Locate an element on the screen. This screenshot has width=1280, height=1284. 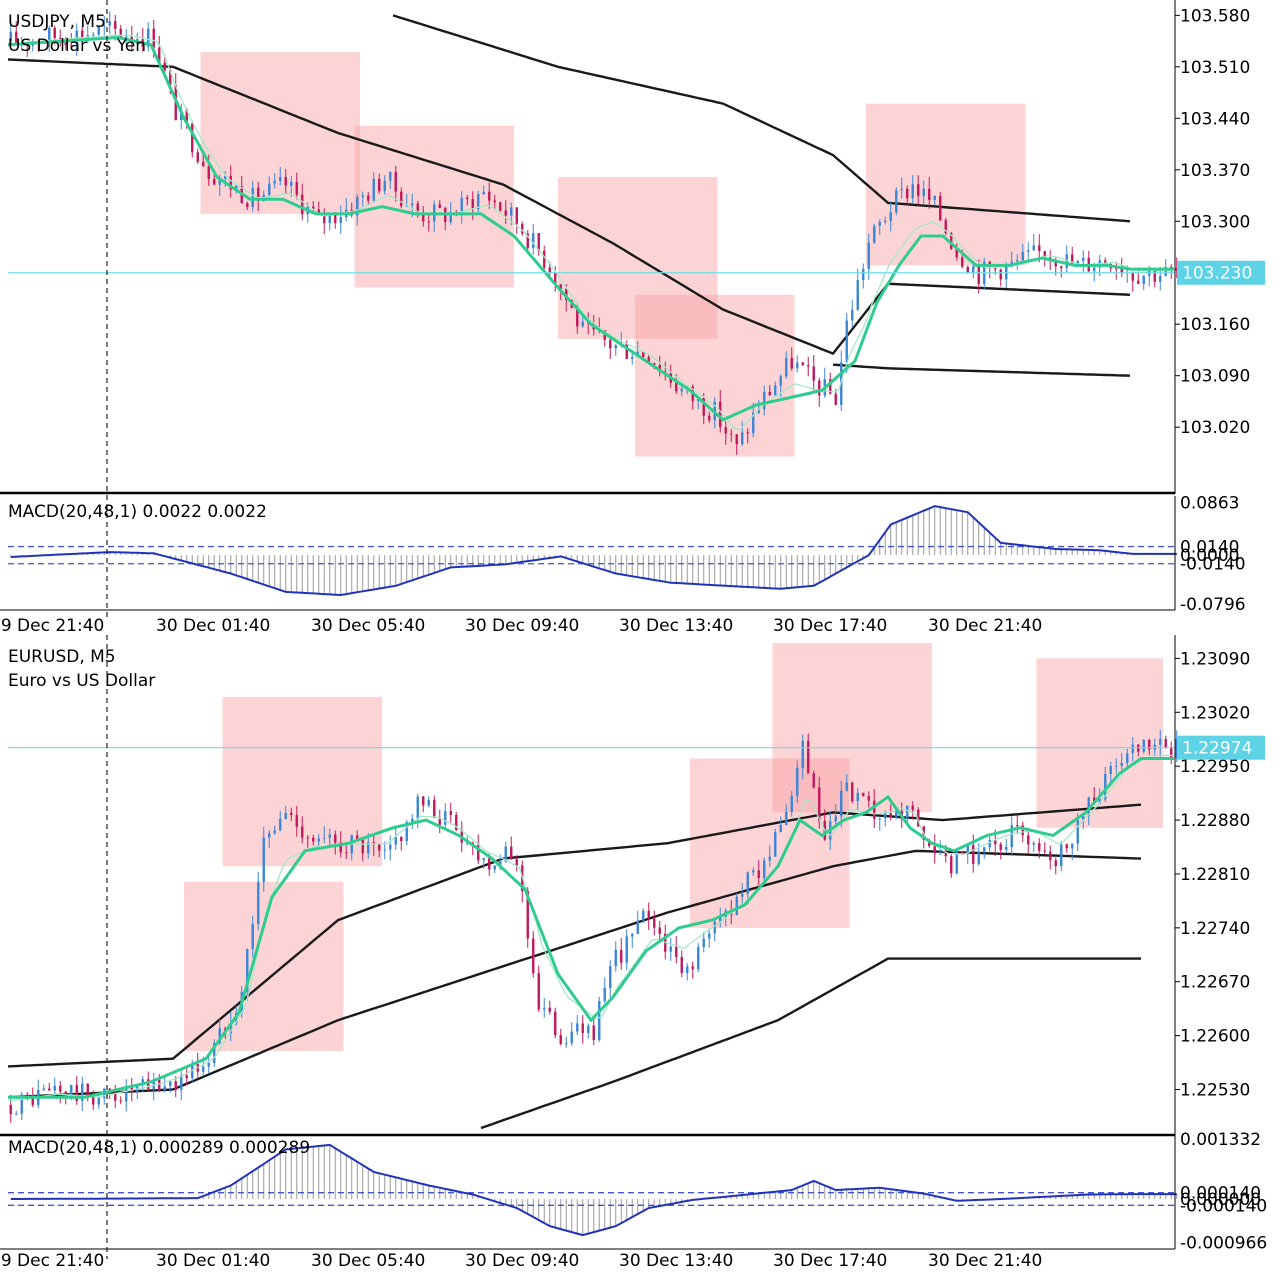
time-tick-label: 30 Dec 09:40 is located at coordinates (522, 626).